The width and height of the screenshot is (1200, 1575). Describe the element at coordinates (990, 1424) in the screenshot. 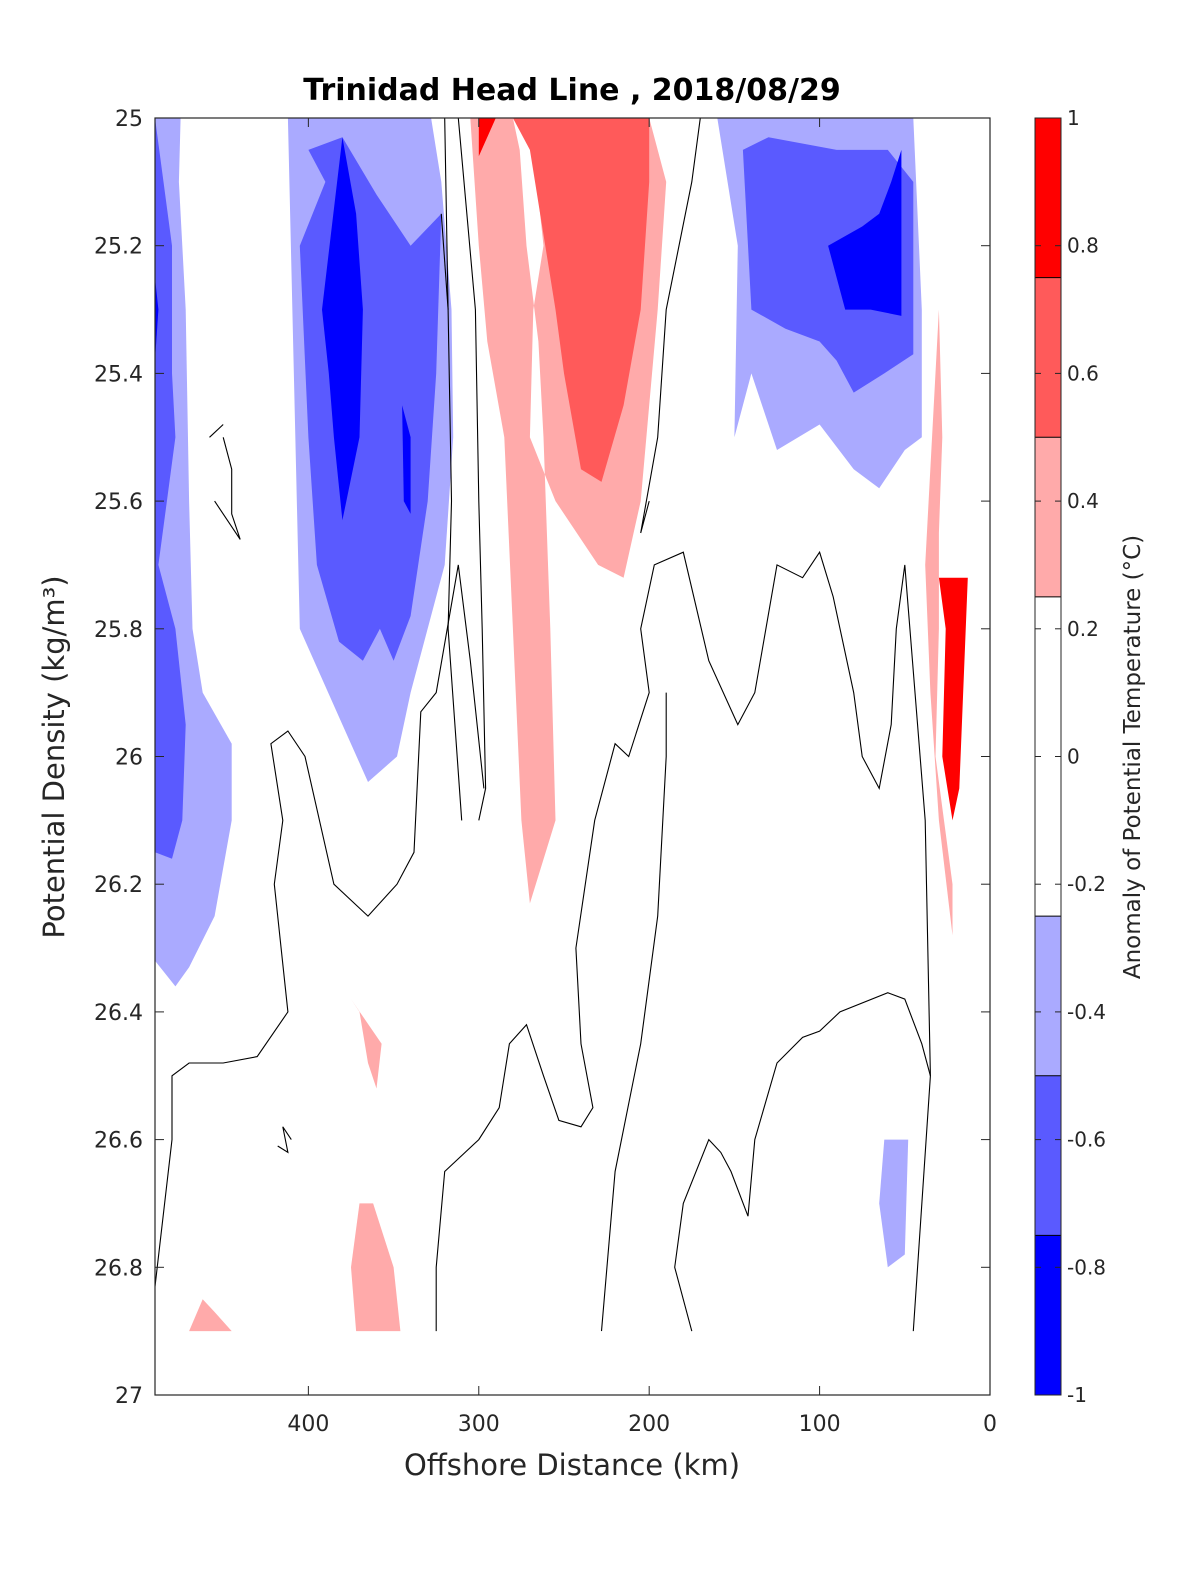

I see `x-tick-label: 0` at that location.